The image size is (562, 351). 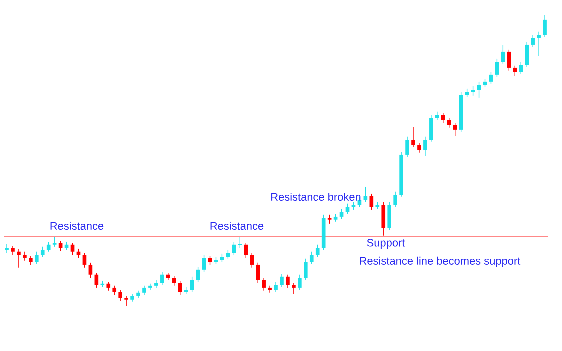 What do you see at coordinates (386, 244) in the screenshot?
I see `annotation: Support` at bounding box center [386, 244].